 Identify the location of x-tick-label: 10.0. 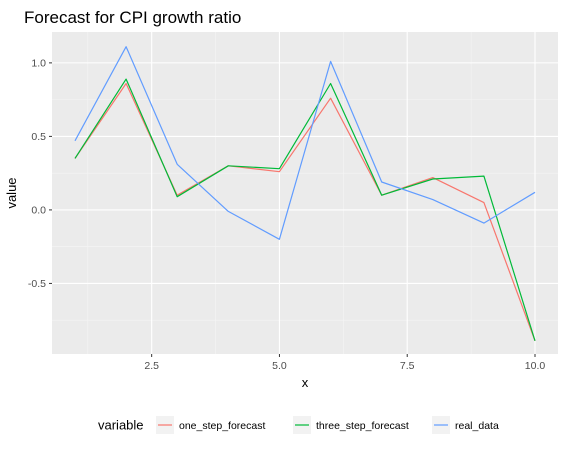
(535, 366).